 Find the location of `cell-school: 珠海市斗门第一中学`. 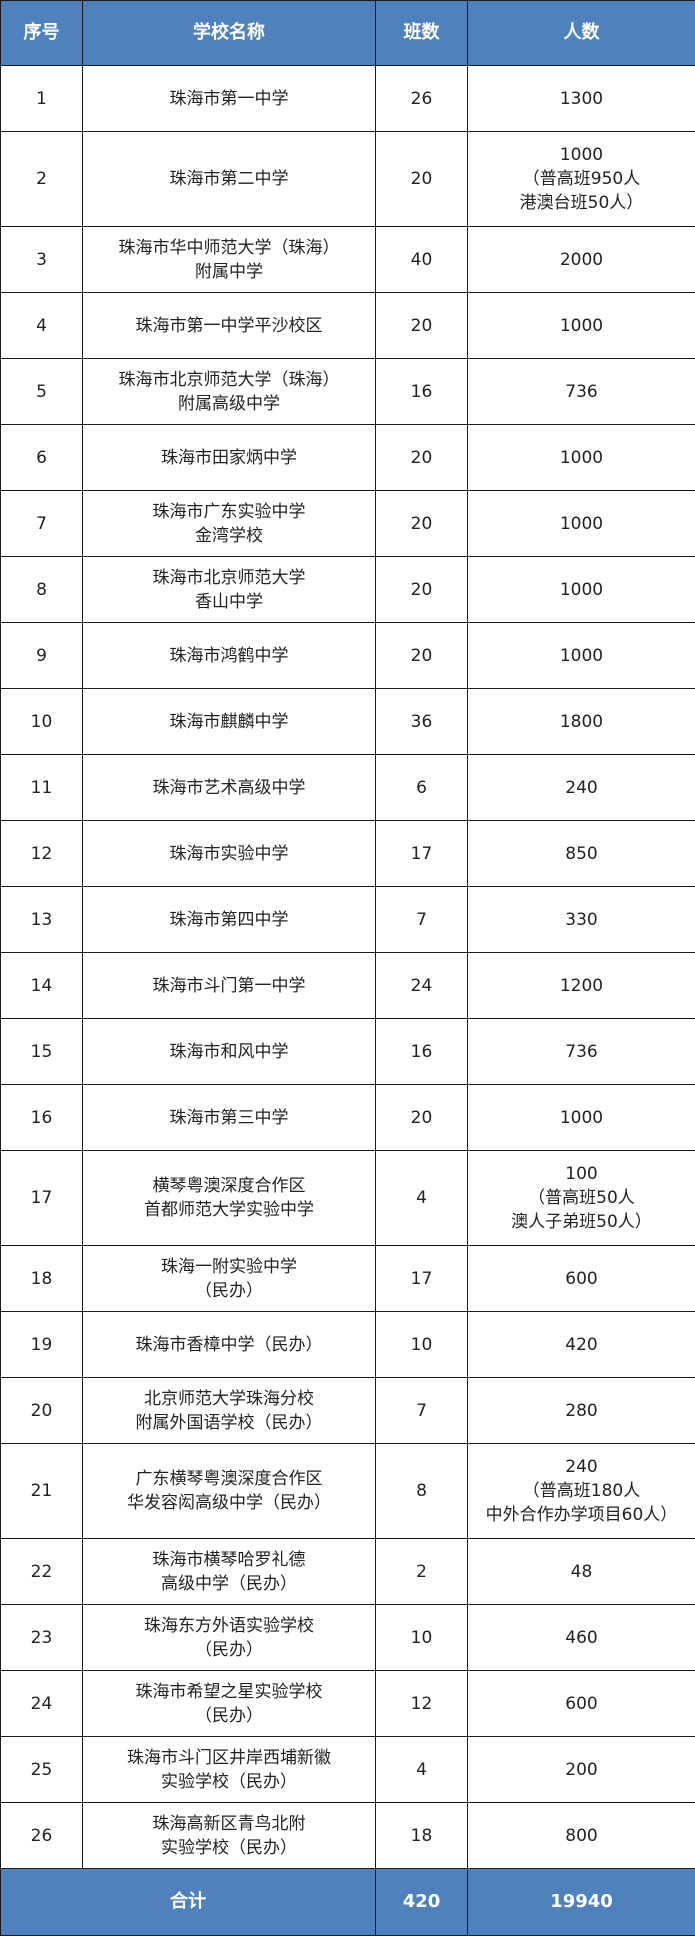

cell-school: 珠海市斗门第一中学 is located at coordinates (229, 986).